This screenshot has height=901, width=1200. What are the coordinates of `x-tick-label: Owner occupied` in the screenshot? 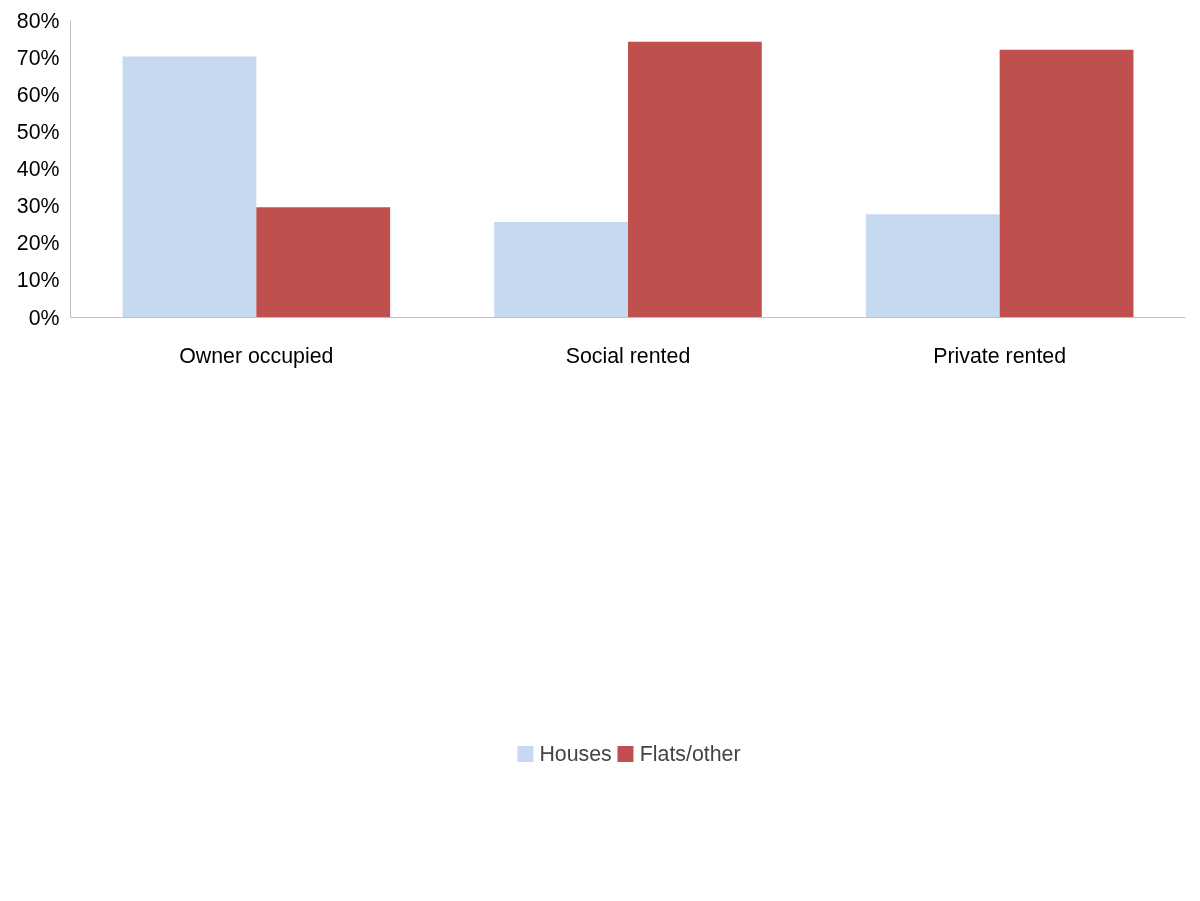 It's located at (256, 355).